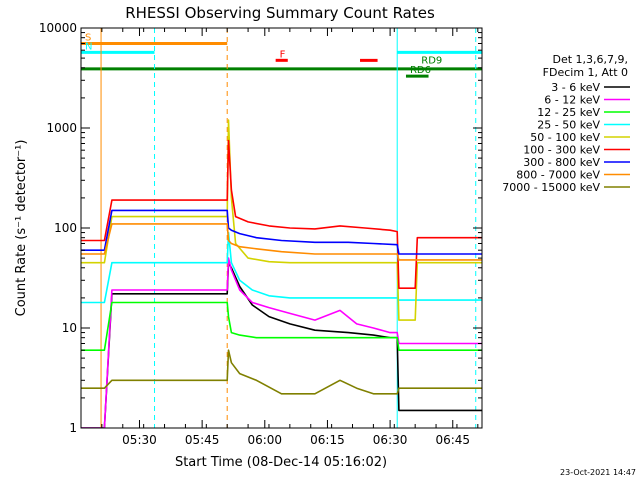 Image resolution: width=640 pixels, height=480 pixels. Describe the element at coordinates (598, 472) in the screenshot. I see `timestamp-text: 23-Oct-2021 14:47` at that location.